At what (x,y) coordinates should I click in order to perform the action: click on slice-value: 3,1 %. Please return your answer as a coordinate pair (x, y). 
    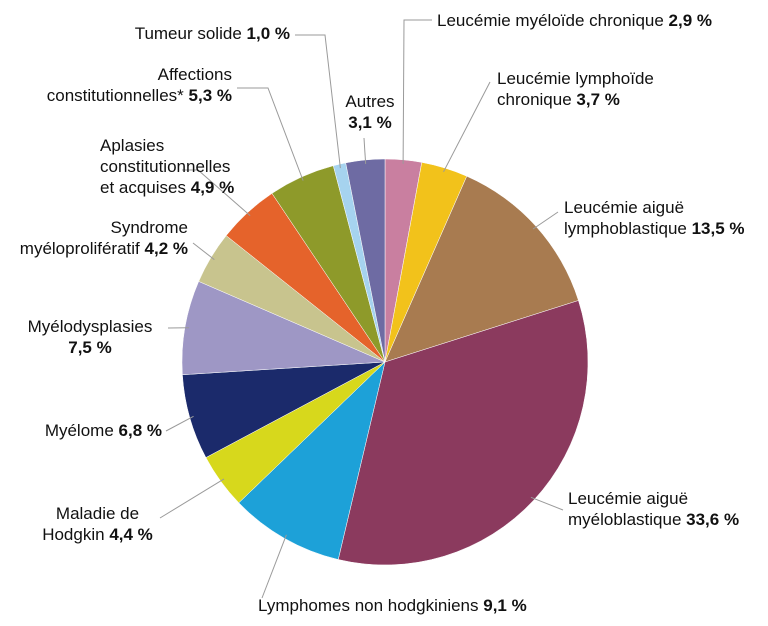
    Looking at the image, I should click on (370, 122).